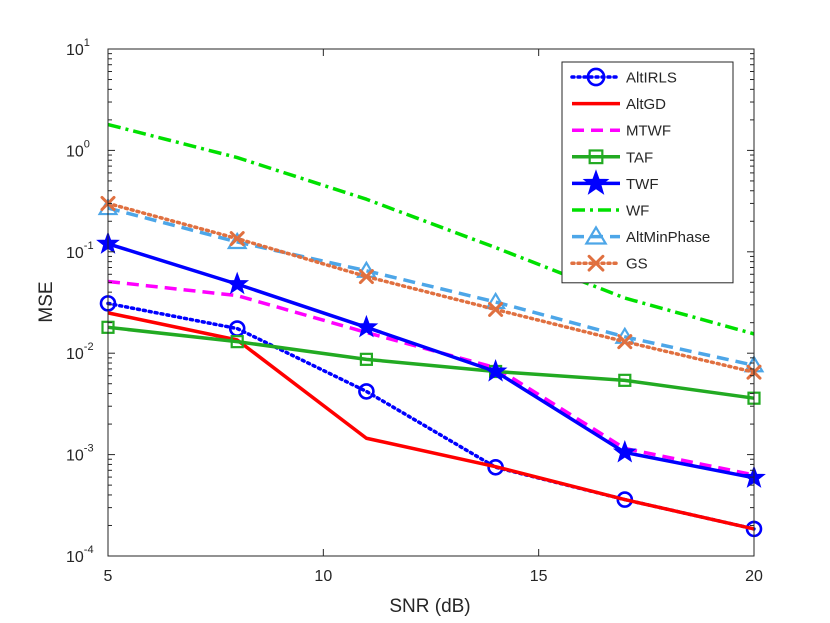  Describe the element at coordinates (539, 576) in the screenshot. I see `x-tick-label: 15` at that location.